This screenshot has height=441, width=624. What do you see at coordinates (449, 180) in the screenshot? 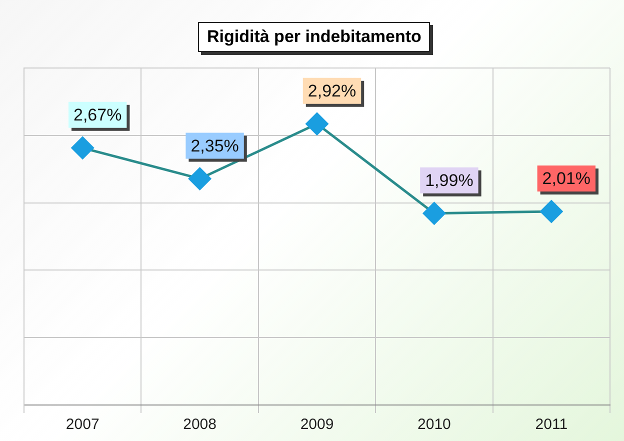
I see `data-label: 1,99%` at bounding box center [449, 180].